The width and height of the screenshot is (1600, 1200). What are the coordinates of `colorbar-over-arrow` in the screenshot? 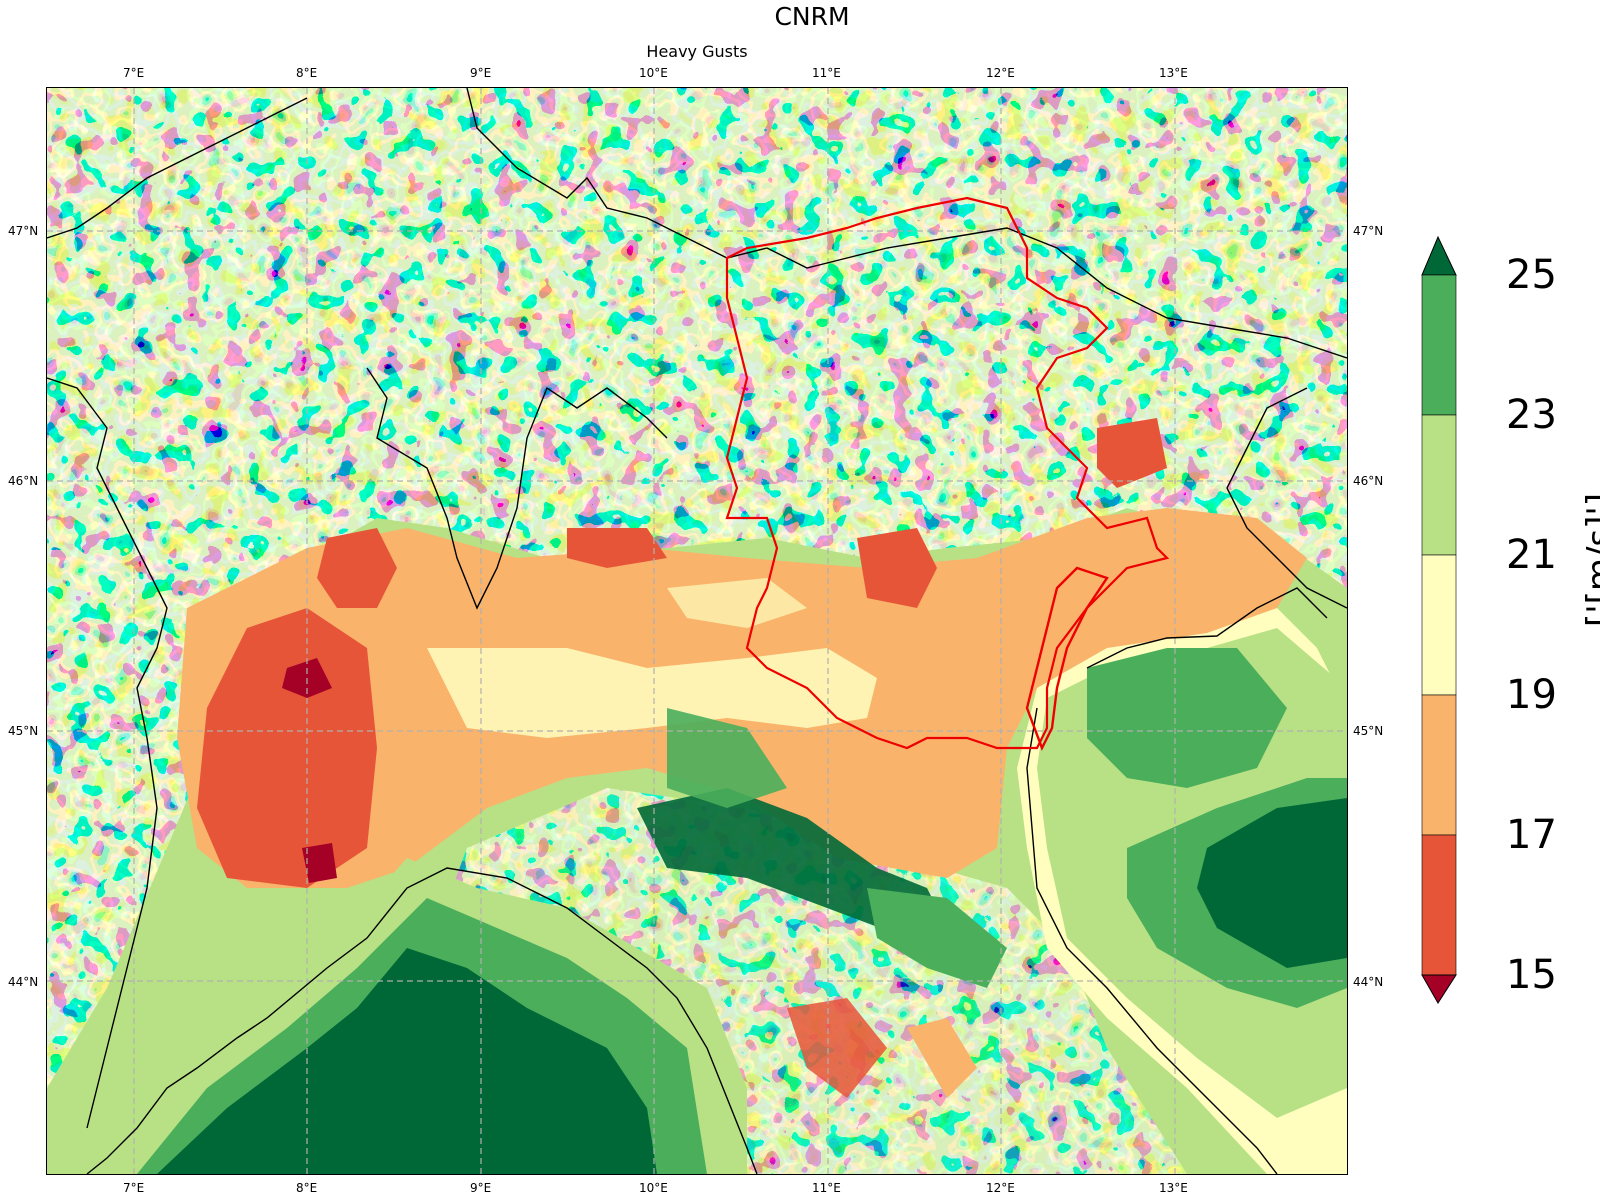 It's located at (1439, 255).